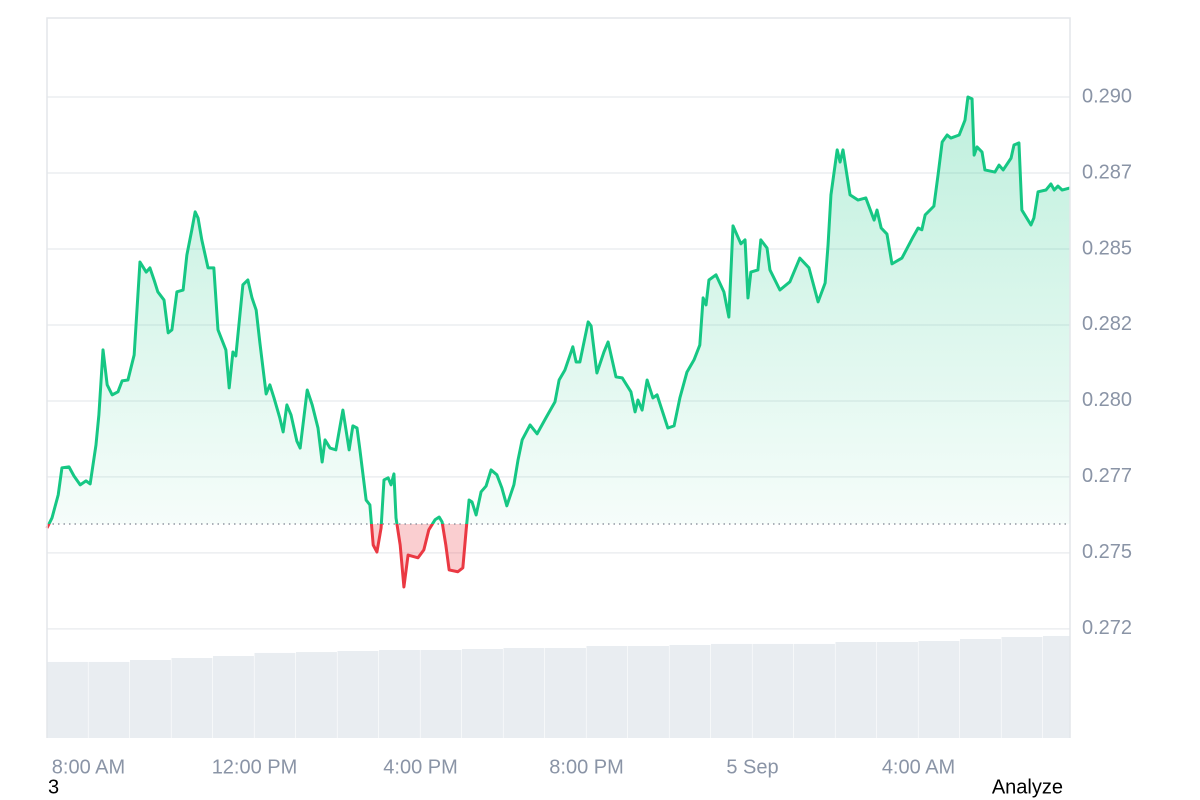  I want to click on y-tick-label: 0.285, so click(1107, 248).